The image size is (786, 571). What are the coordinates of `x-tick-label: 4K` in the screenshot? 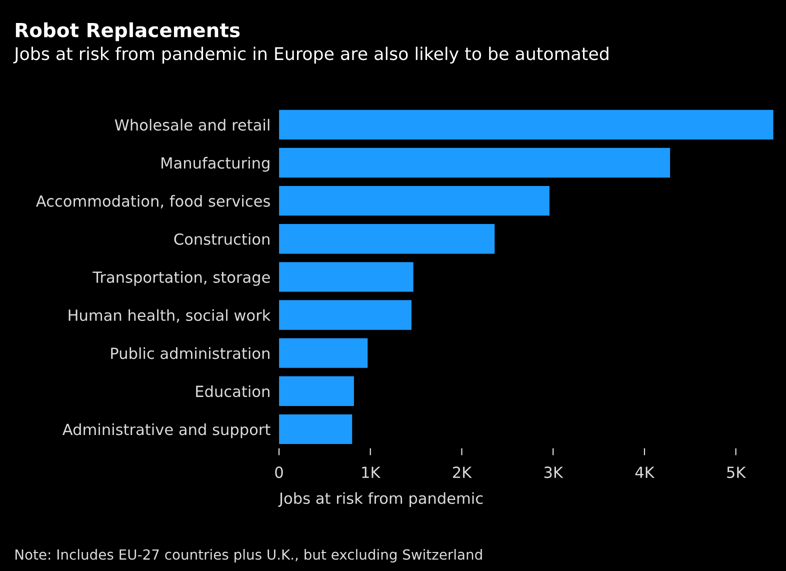 It's located at (645, 472).